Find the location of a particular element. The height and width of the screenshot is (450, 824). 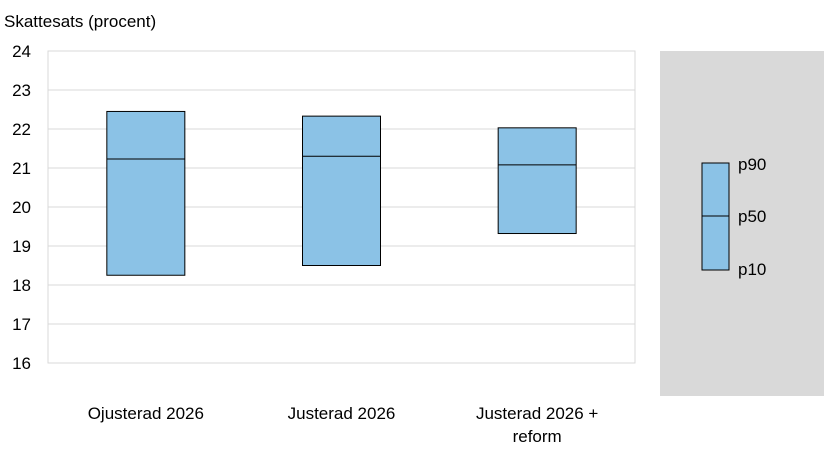

category-label: Ojusterad 2026 is located at coordinates (146, 413).